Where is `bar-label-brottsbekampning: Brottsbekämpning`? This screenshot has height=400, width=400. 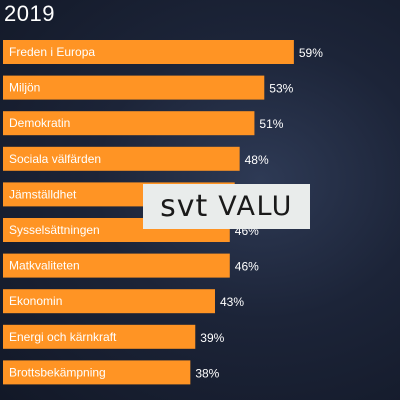
bar-label-brottsbekampning: Brottsbekämpning is located at coordinates (57, 372).